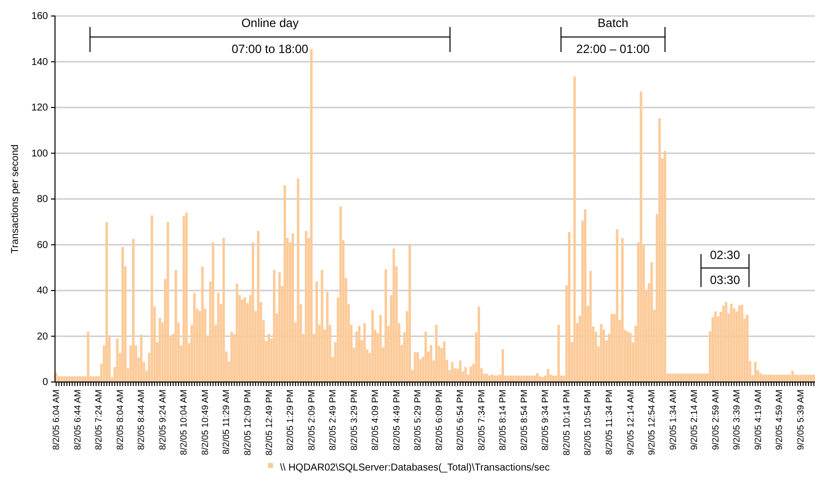 Image resolution: width=815 pixels, height=502 pixels. What do you see at coordinates (15, 199) in the screenshot?
I see `y-axis-title: Transactions per second` at bounding box center [15, 199].